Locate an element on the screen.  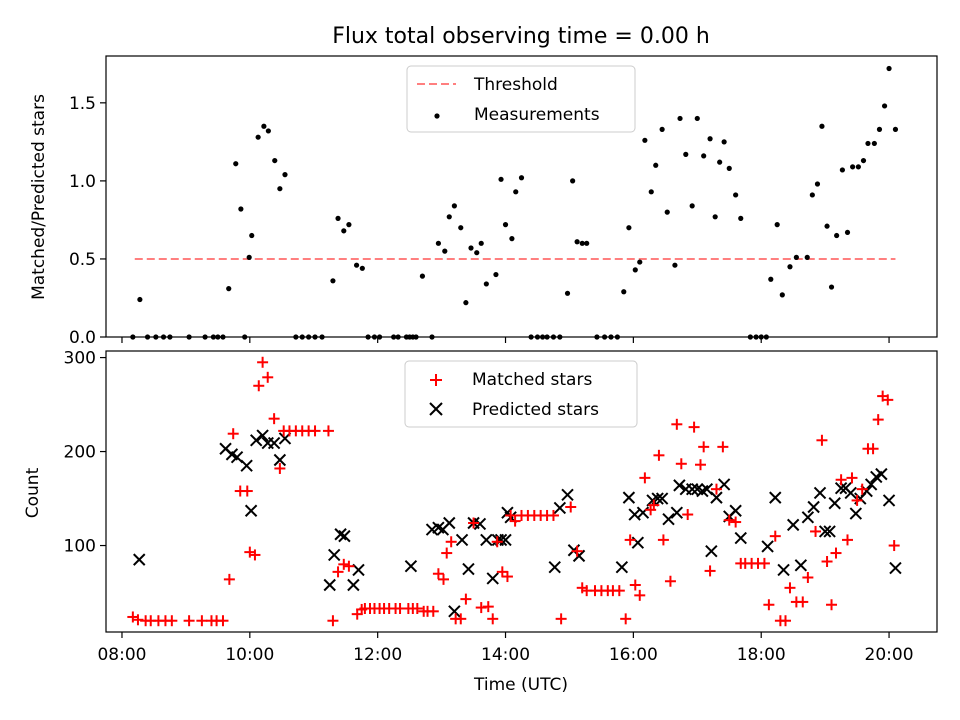
matched-legend-marker is located at coordinates (436, 380).